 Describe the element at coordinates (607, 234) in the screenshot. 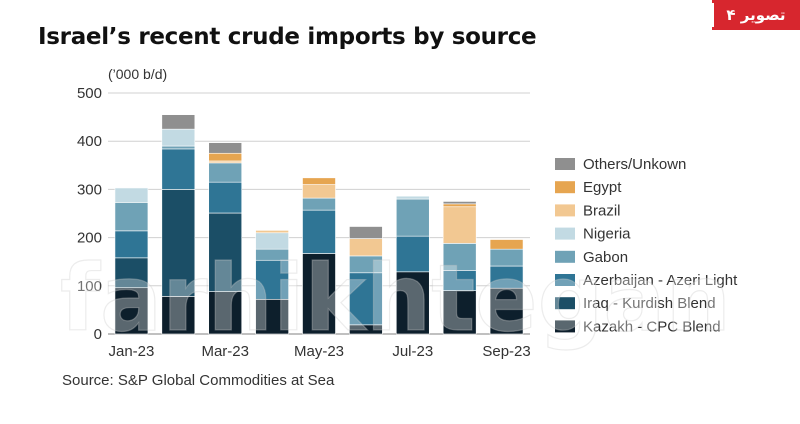

I see `legend-label-nigeria: Nigeria` at that location.